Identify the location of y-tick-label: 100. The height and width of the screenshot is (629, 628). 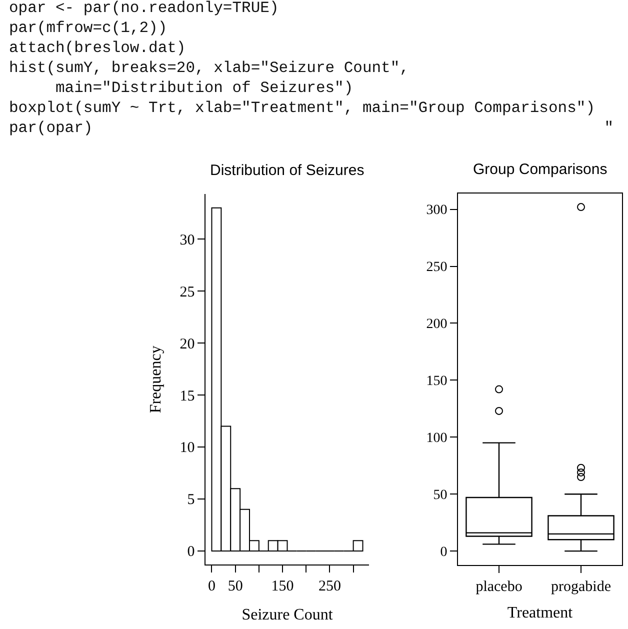
(437, 438).